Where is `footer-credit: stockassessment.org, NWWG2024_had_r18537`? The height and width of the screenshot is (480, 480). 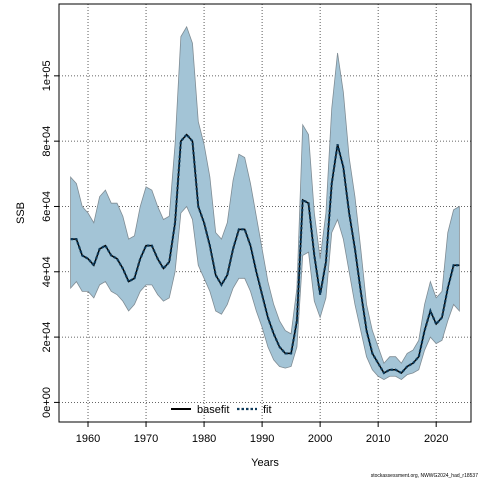
footer-credit: stockassessment.org, NWWG2024_had_r18537 is located at coordinates (424, 476).